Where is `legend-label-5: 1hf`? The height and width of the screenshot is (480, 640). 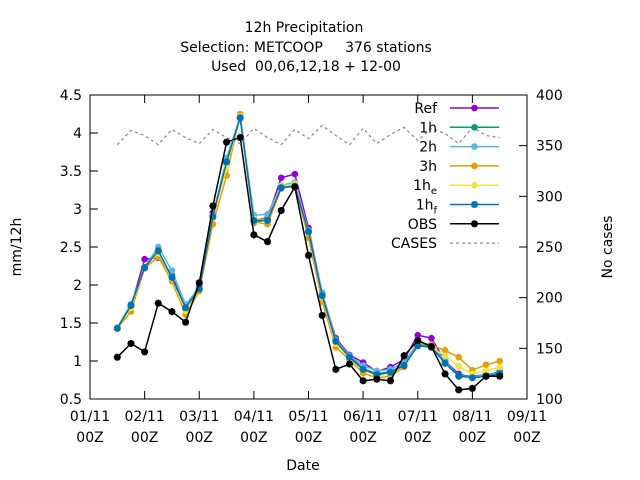 legend-label-5: 1hf is located at coordinates (427, 207).